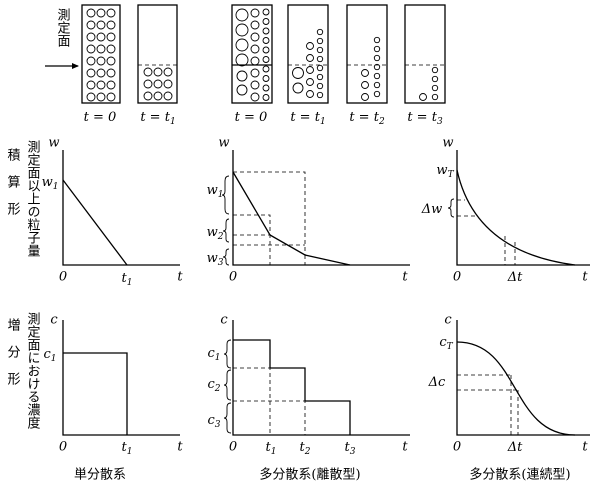  What do you see at coordinates (50, 183) in the screenshot?
I see `label: w1` at bounding box center [50, 183].